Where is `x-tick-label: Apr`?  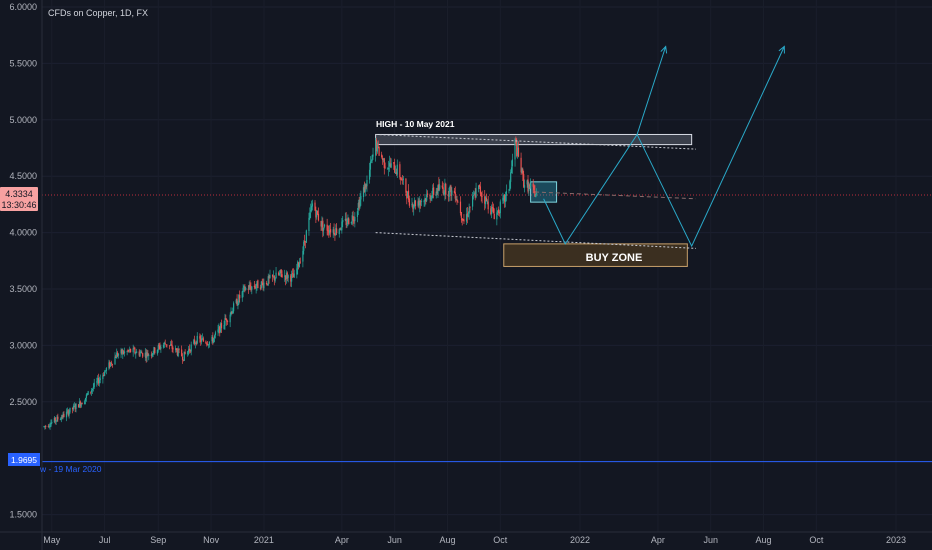 x-tick-label: Apr is located at coordinates (342, 540).